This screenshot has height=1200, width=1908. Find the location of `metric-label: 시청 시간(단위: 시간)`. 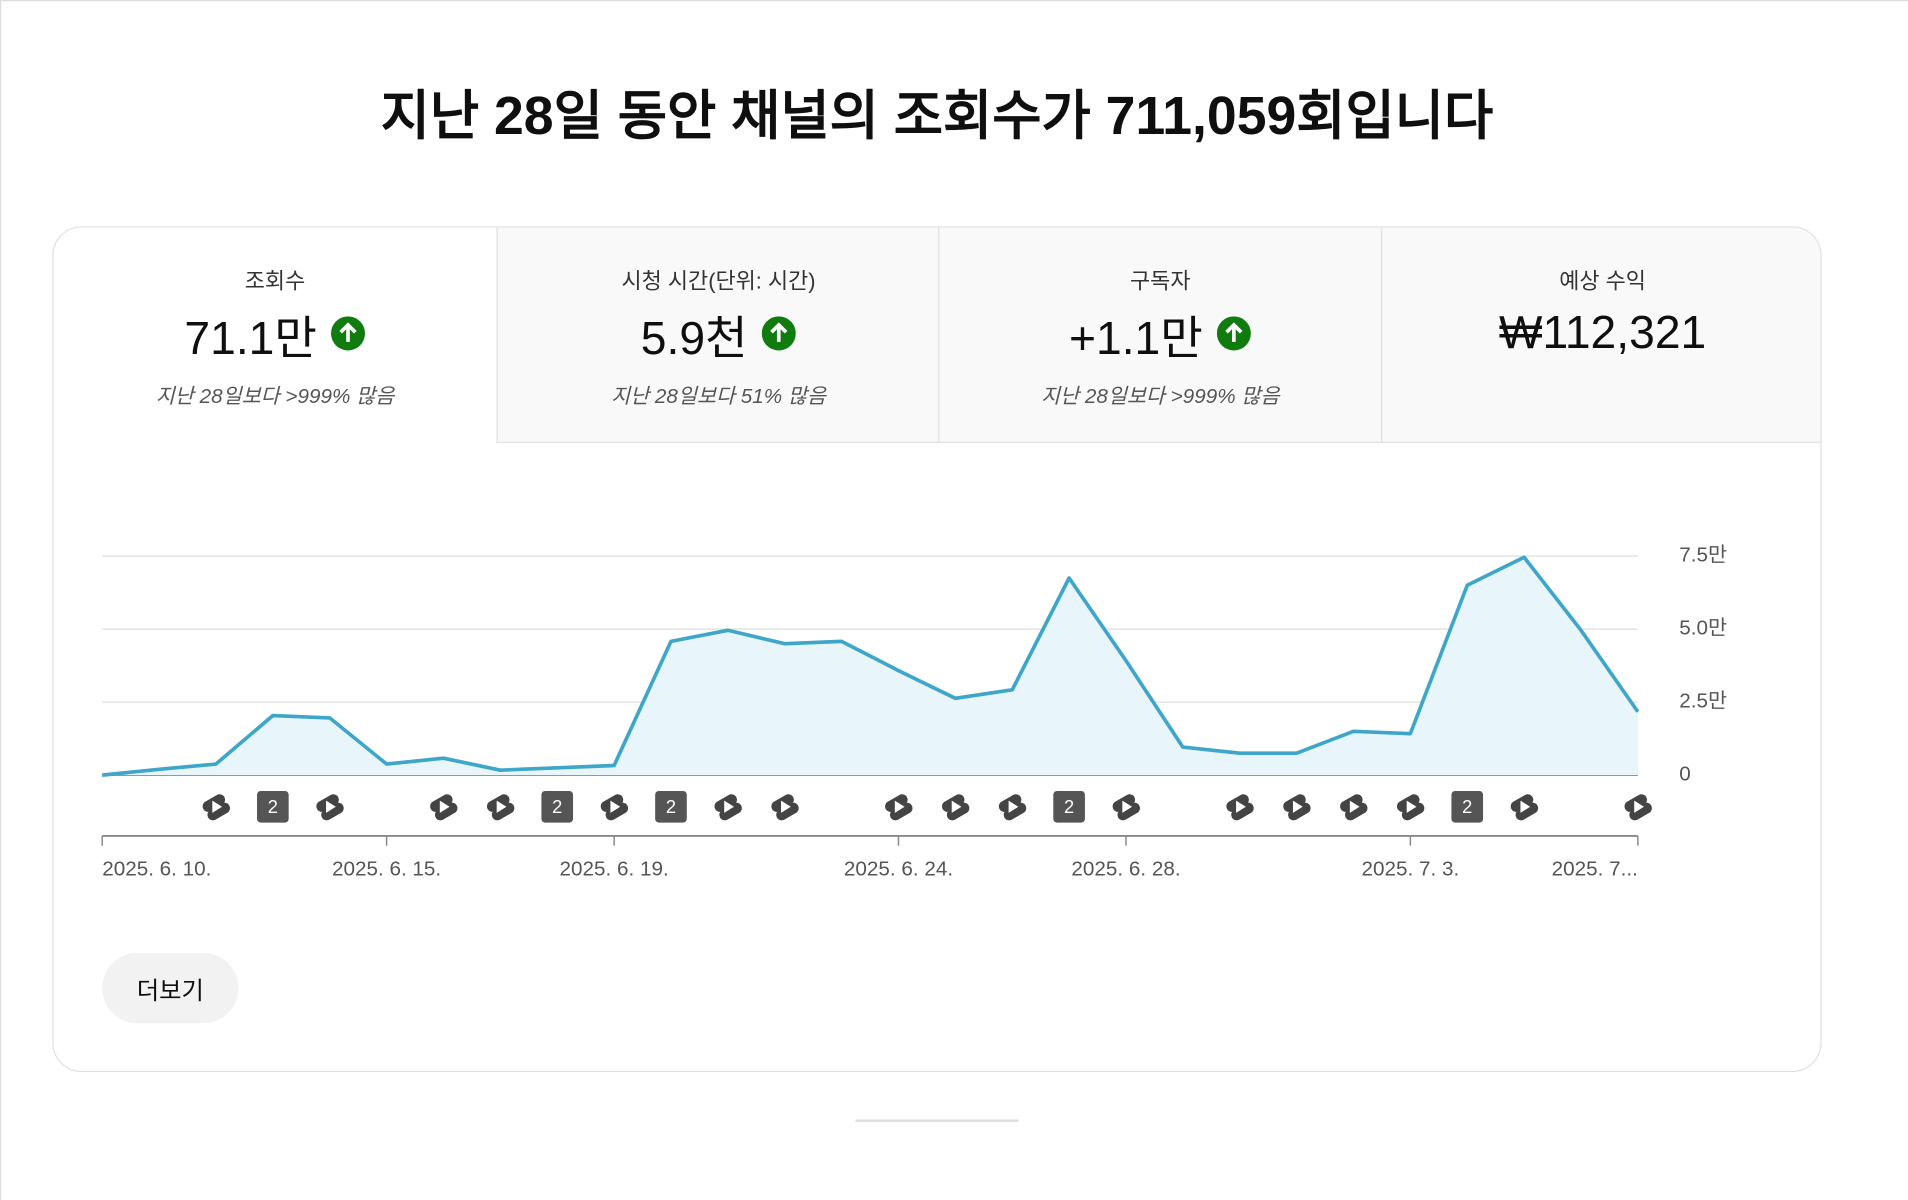

metric-label: 시청 시간(단위: 시간) is located at coordinates (718, 281).